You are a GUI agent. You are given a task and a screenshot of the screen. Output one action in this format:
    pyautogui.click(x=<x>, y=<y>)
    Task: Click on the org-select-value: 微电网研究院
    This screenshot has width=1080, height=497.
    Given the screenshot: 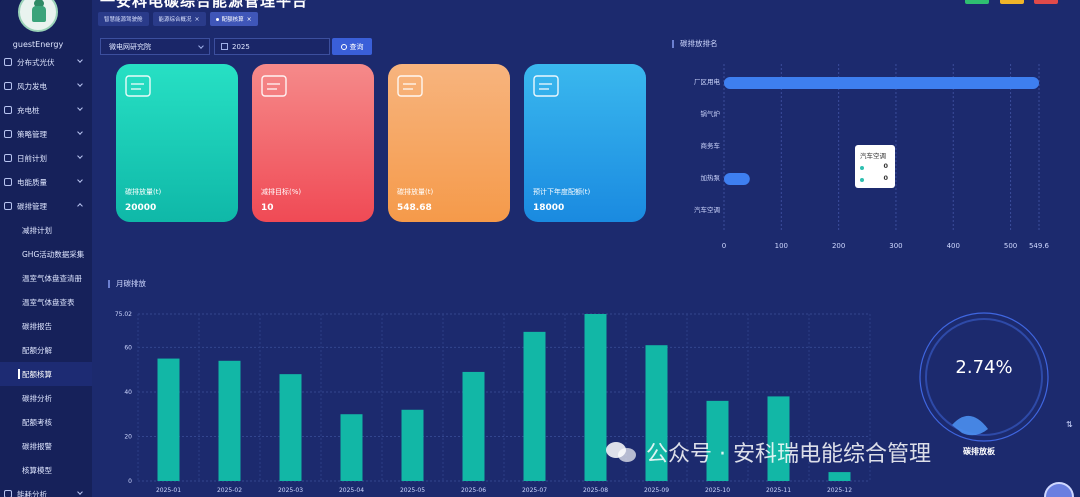 What is the action you would take?
    pyautogui.click(x=130, y=46)
    